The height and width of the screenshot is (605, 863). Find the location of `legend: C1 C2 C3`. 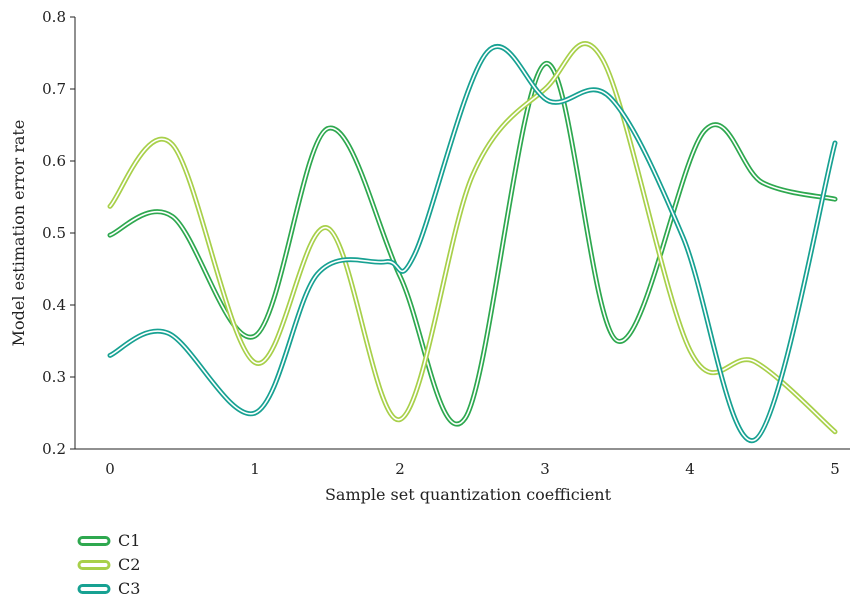

legend: C1 C2 C3 is located at coordinates (108, 564).